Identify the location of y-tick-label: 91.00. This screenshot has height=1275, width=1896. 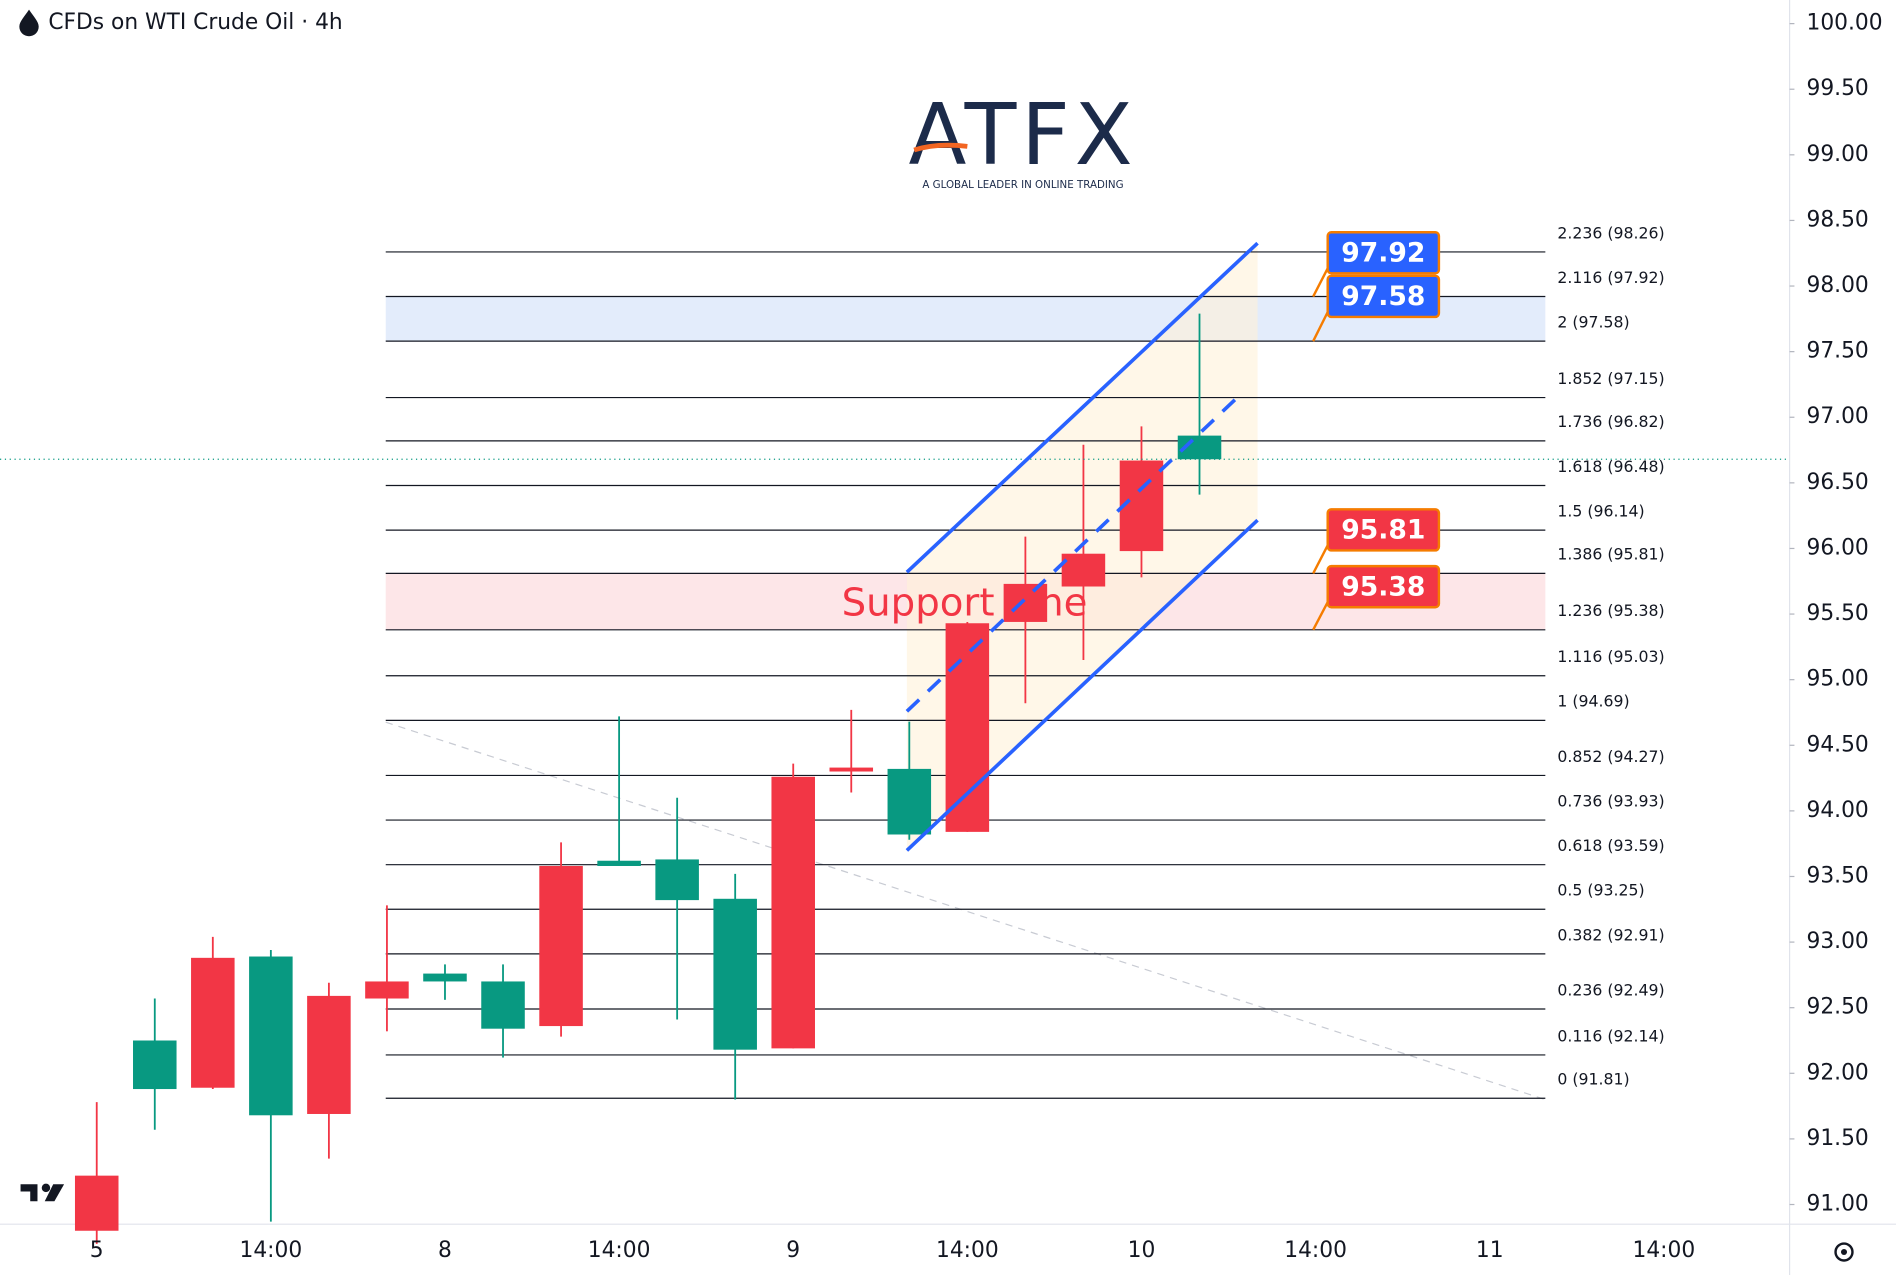
(1838, 1204).